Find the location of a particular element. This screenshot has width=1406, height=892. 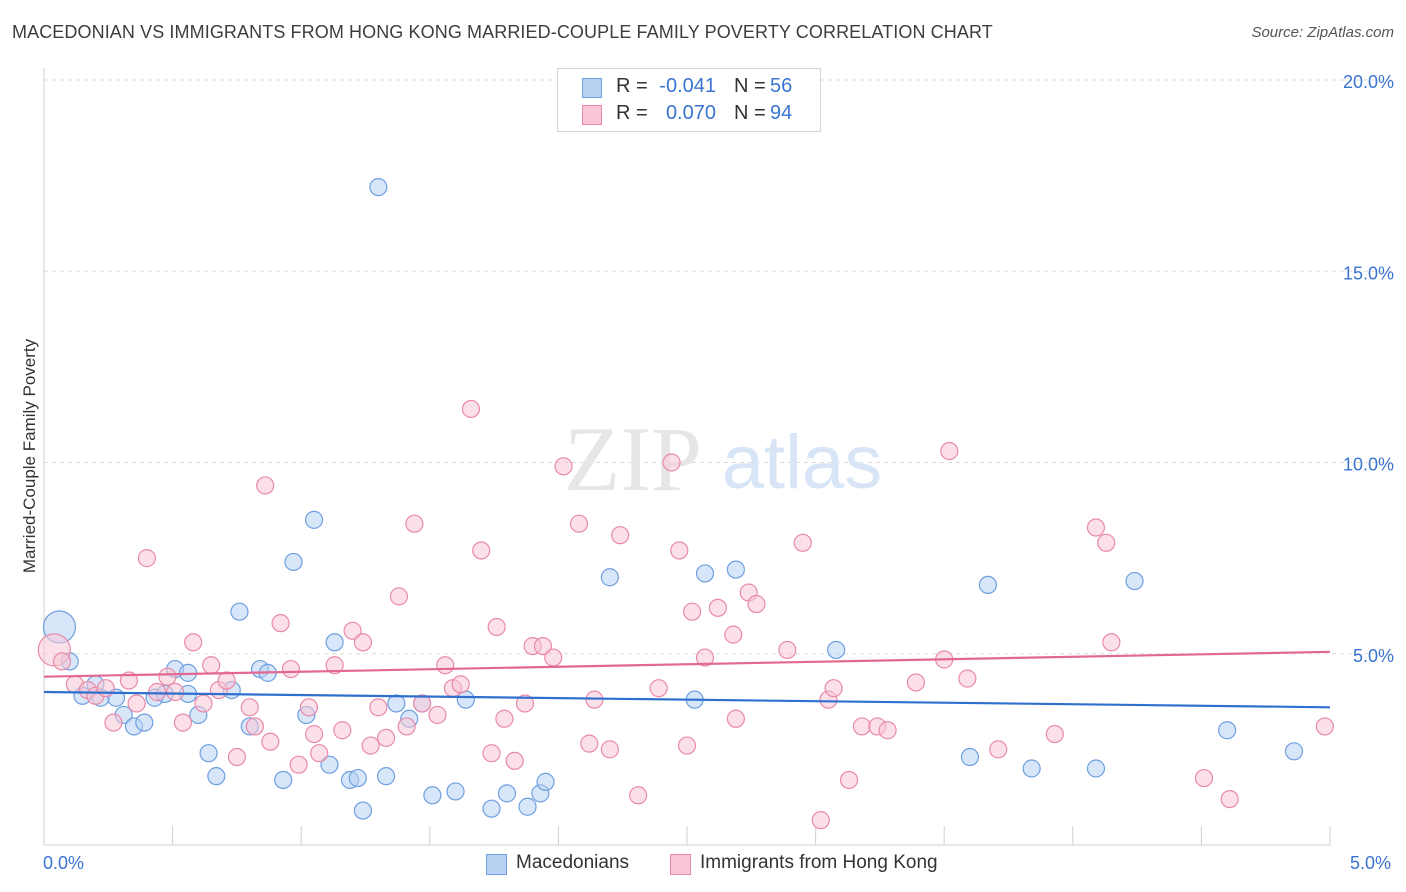

r-value: -0.041 is located at coordinates (687, 86).